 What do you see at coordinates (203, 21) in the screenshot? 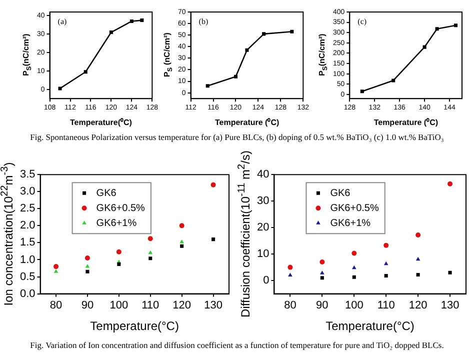
I see `text: (b)` at bounding box center [203, 21].